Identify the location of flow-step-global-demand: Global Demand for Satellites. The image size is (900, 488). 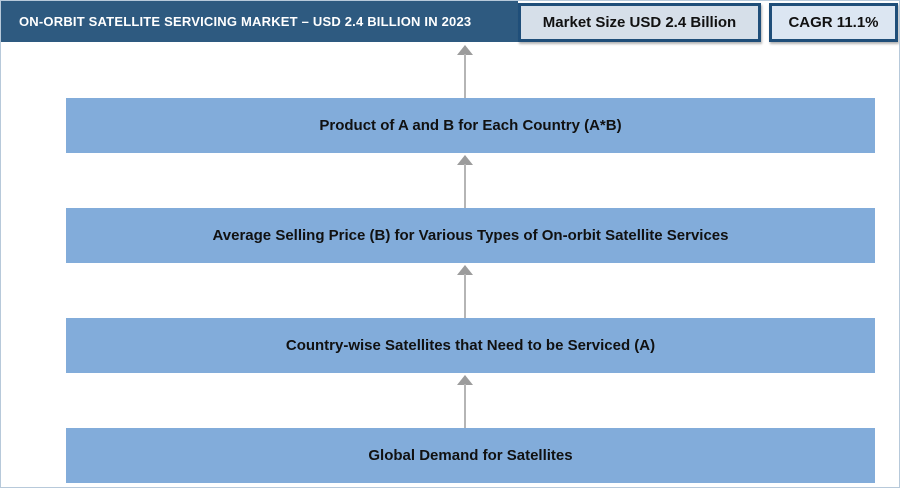
(470, 455).